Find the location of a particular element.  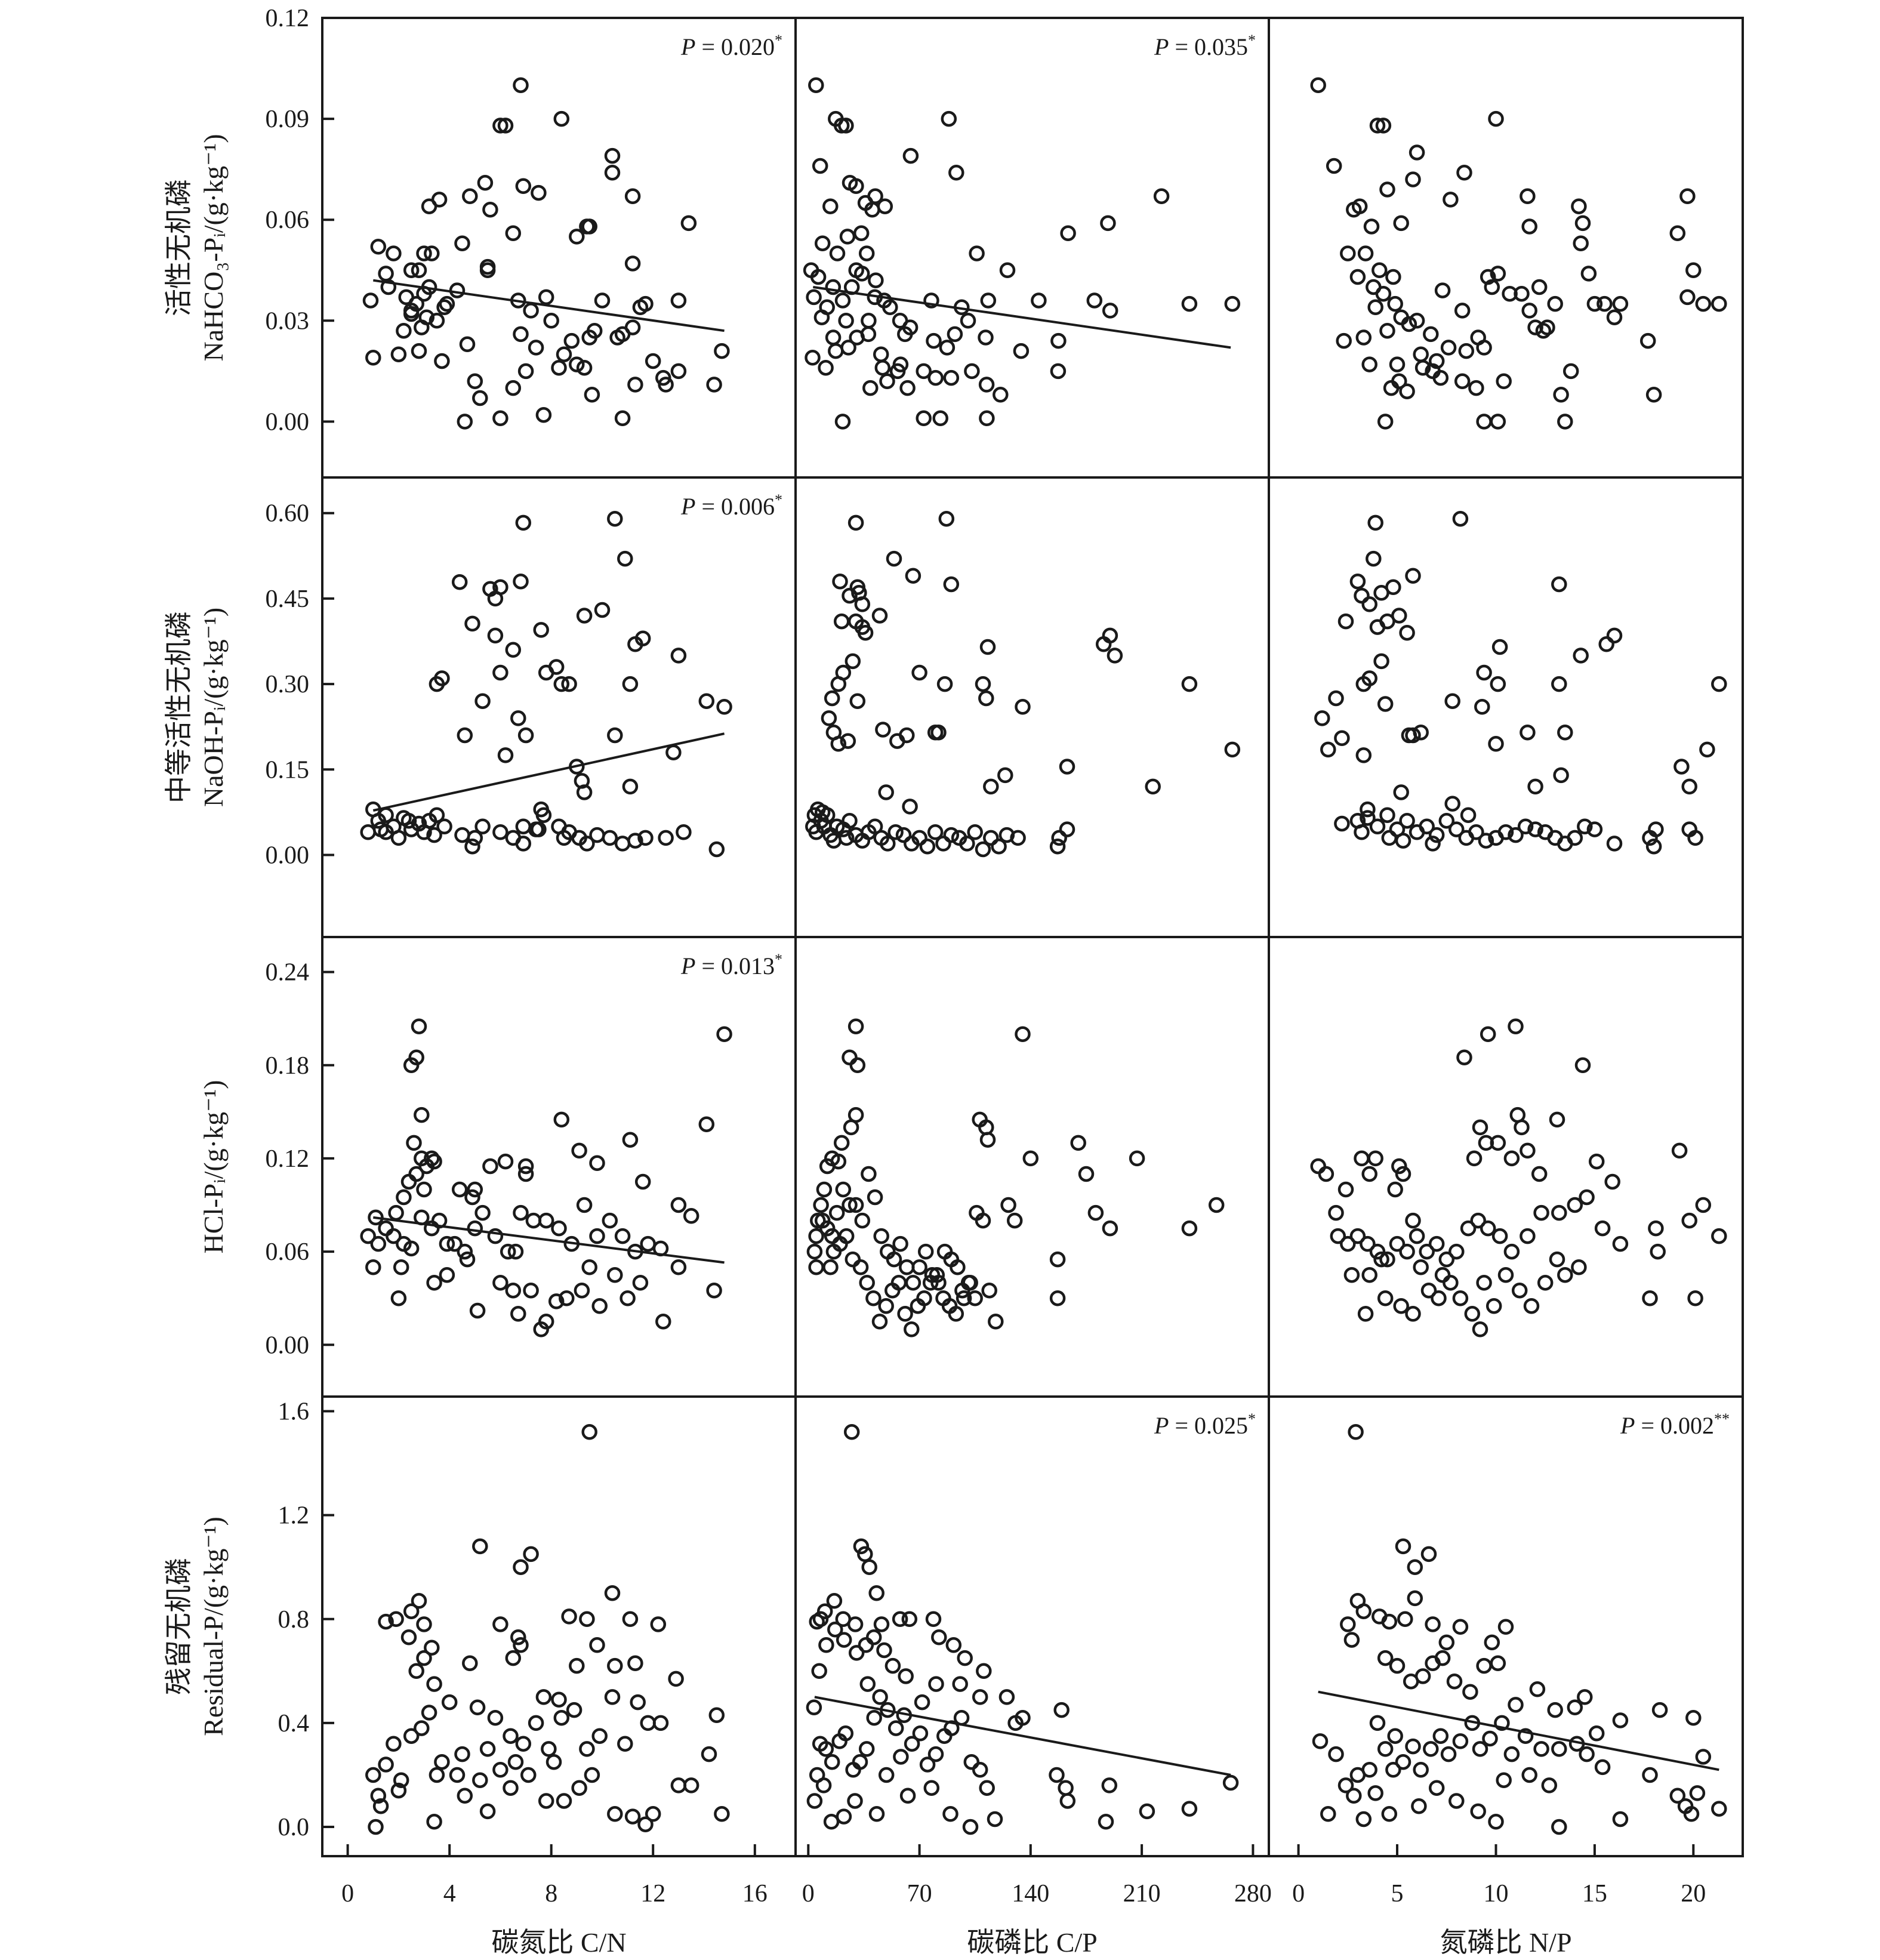

p-value-annotation: P = 0.025* is located at coordinates (1205, 1424).